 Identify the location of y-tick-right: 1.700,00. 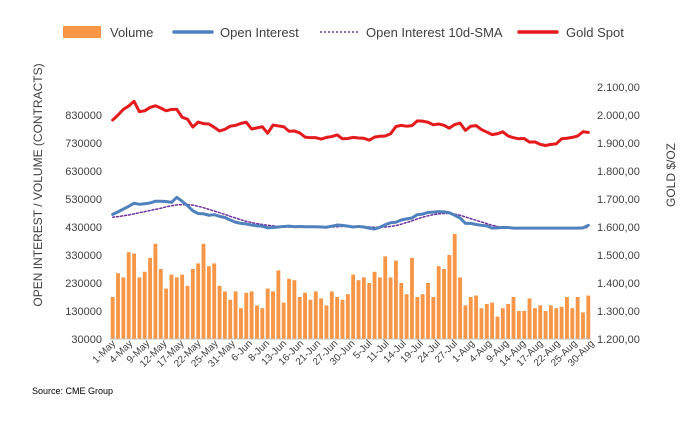
(618, 200).